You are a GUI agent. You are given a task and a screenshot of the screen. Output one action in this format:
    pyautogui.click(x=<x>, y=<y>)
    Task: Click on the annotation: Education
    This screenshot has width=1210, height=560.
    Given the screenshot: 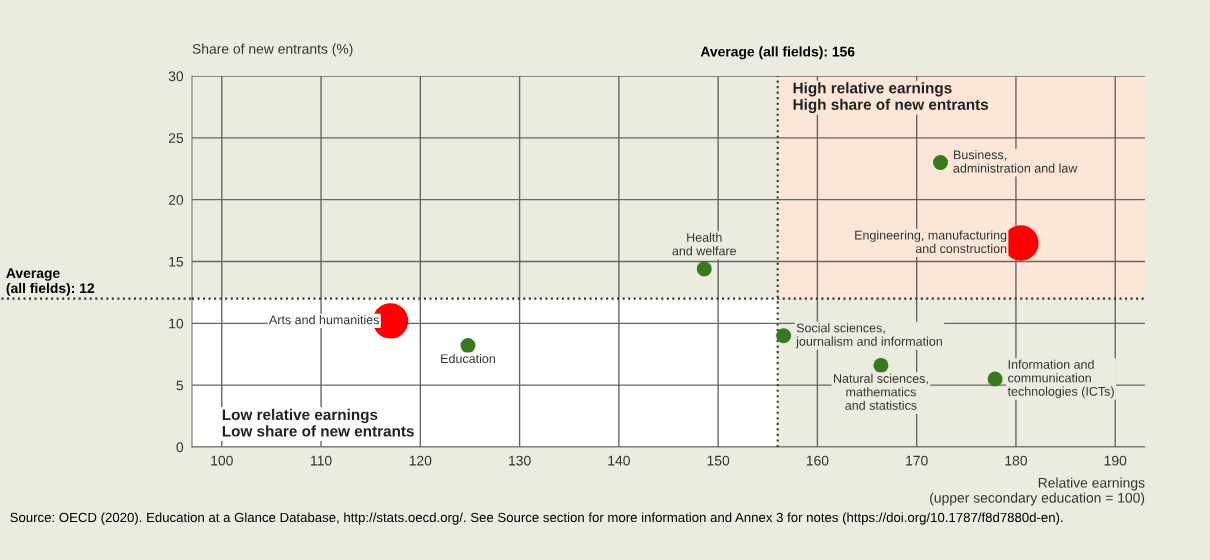 What is the action you would take?
    pyautogui.click(x=468, y=358)
    